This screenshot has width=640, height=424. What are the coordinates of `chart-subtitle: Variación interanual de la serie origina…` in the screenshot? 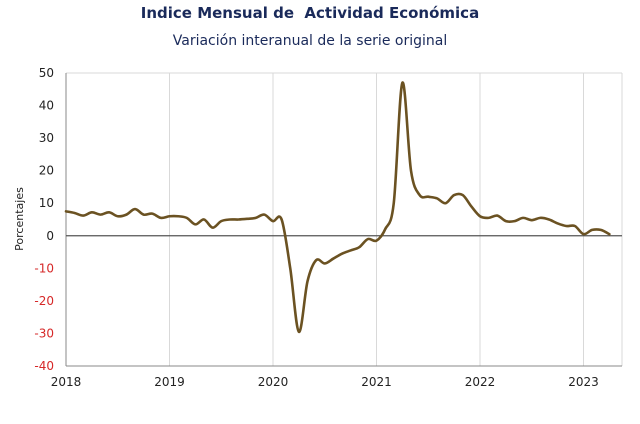 It's located at (310, 41).